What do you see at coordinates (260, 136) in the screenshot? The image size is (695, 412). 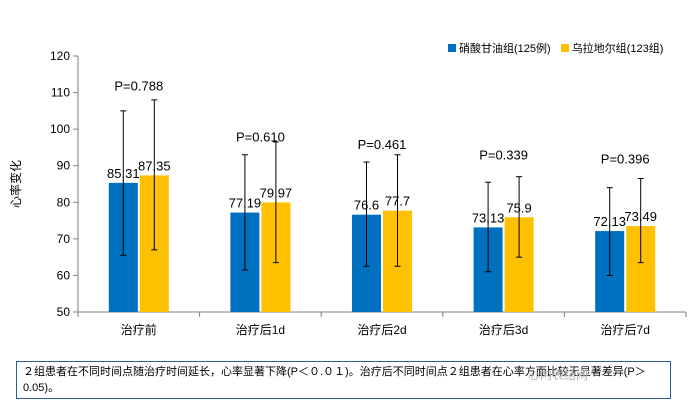 I see `p-value-label: P=0.610` at bounding box center [260, 136].